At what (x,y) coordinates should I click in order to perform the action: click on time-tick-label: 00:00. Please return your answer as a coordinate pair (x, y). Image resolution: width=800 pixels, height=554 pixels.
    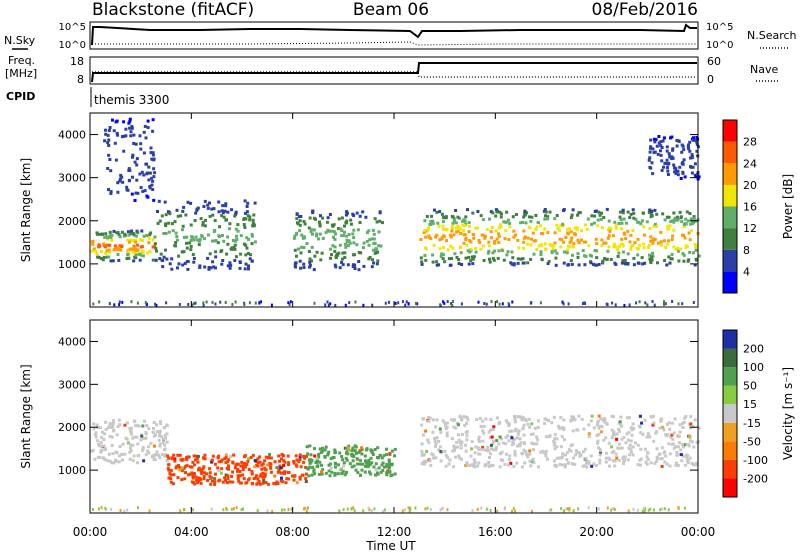
    Looking at the image, I should click on (90, 532).